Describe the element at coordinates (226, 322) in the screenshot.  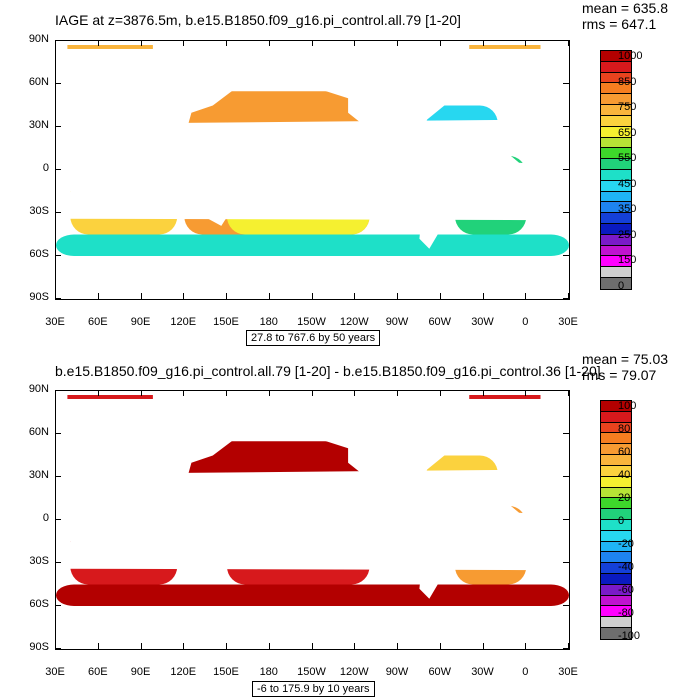
I see `x-tick-label: 150E` at that location.